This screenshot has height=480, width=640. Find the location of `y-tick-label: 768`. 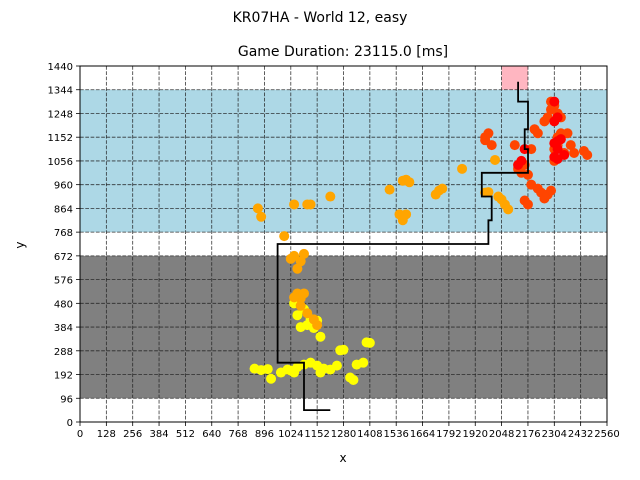

y-tick-label: 768 is located at coordinates (63, 233).